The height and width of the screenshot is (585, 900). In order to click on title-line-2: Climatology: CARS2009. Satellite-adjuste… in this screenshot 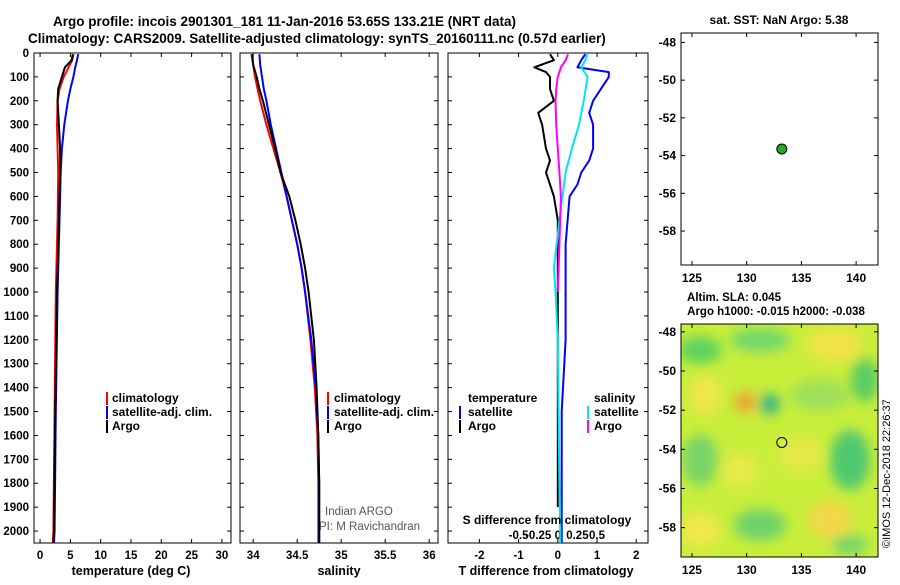, I will do `click(317, 38)`.